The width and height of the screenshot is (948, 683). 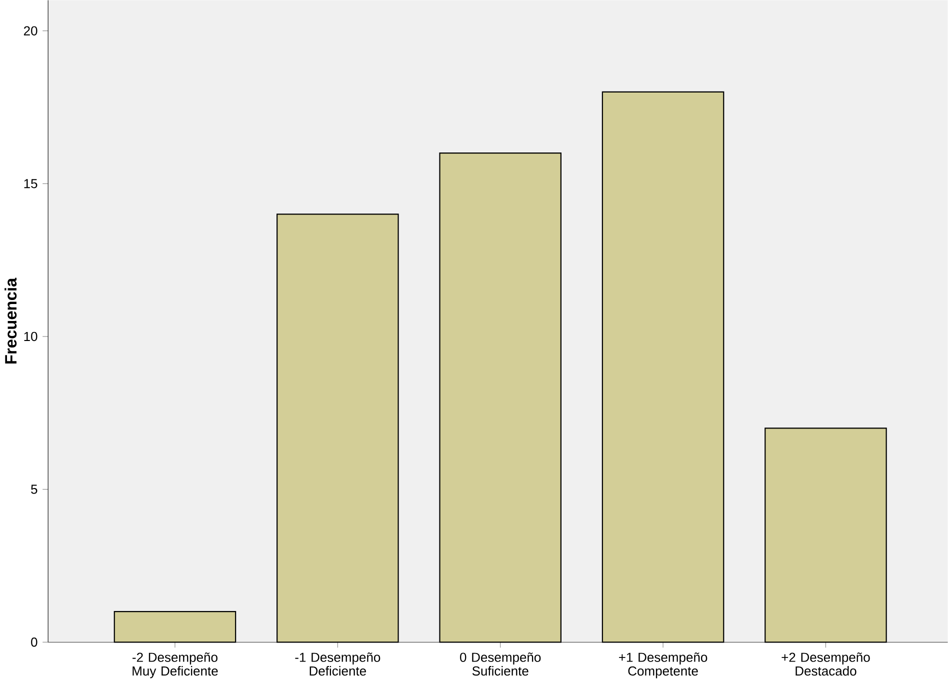 What do you see at coordinates (31, 183) in the screenshot?
I see `y-tick-label: 15` at bounding box center [31, 183].